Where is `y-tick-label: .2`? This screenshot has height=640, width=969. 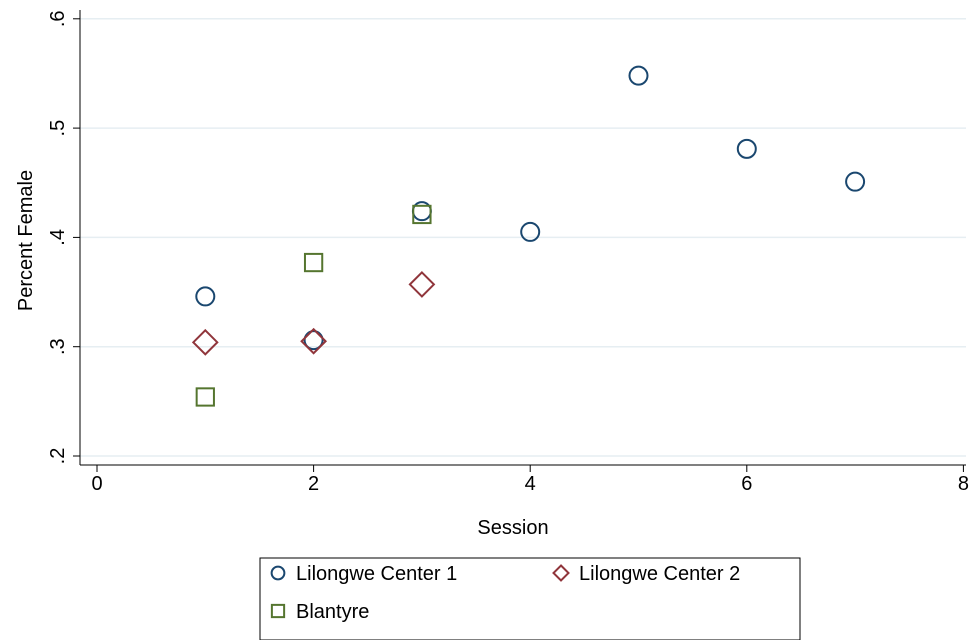
y-tick-label: .2 is located at coordinates (58, 456).